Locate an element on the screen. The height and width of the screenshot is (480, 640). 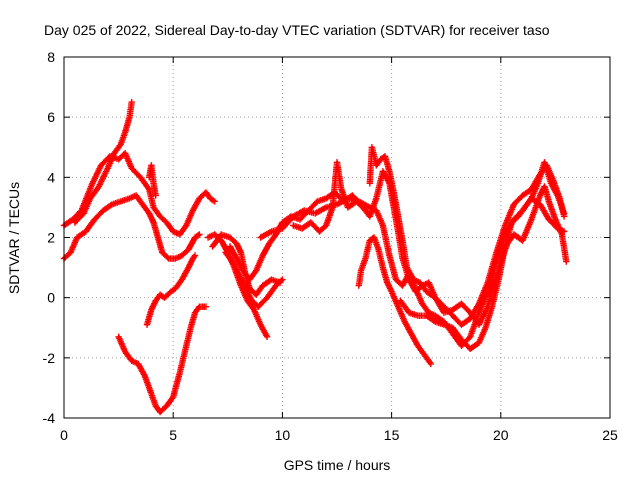
y-axis-title: SDTVAR / TECUs is located at coordinates (14, 238).